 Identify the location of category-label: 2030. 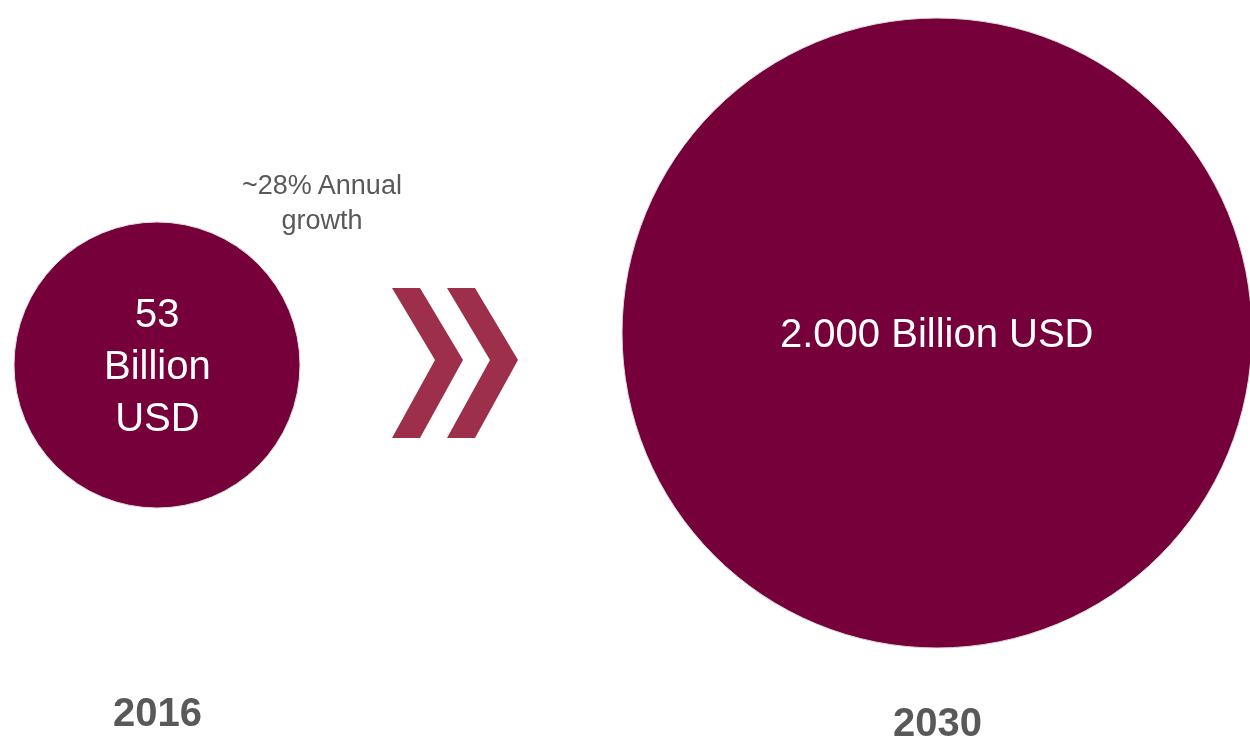
(937, 720).